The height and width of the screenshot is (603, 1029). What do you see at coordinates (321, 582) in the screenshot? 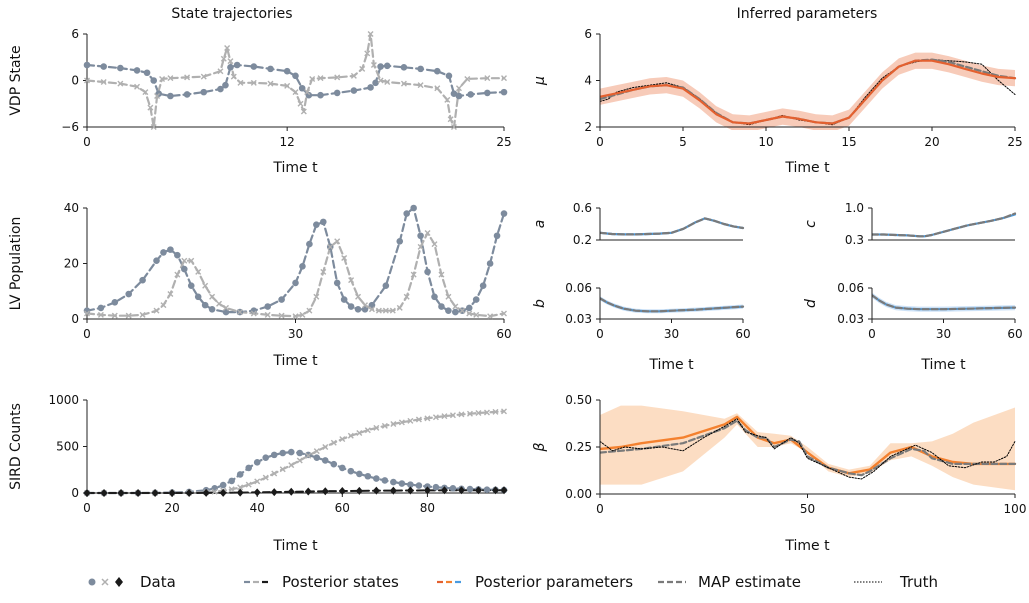
I see `legend-item-post_states: Posterior states` at bounding box center [321, 582].